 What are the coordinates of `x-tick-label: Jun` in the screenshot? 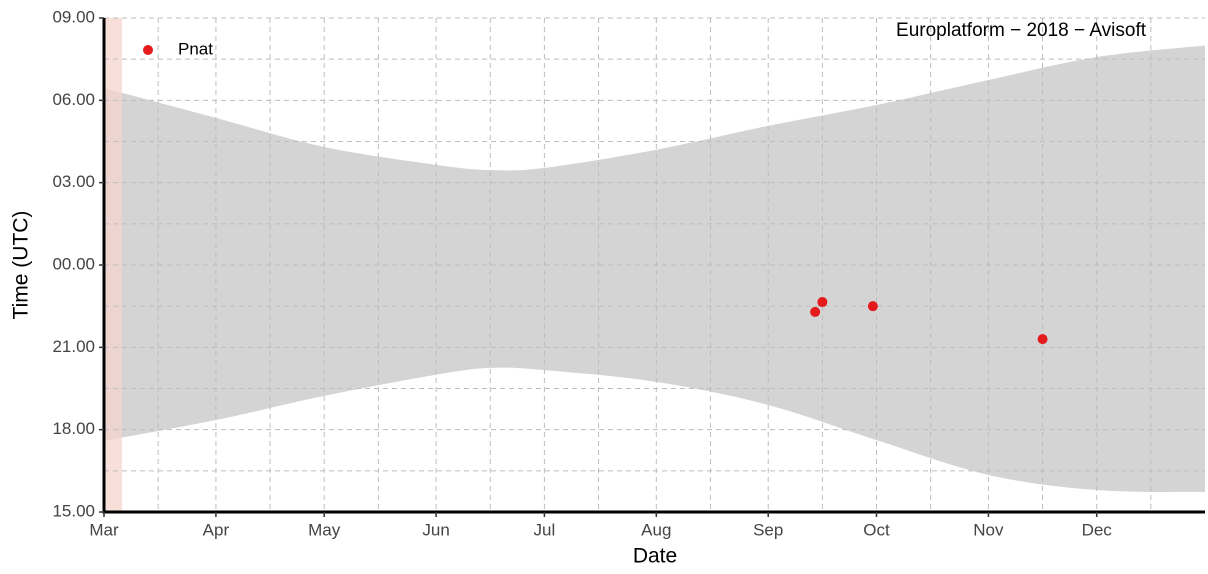 It's located at (435, 529).